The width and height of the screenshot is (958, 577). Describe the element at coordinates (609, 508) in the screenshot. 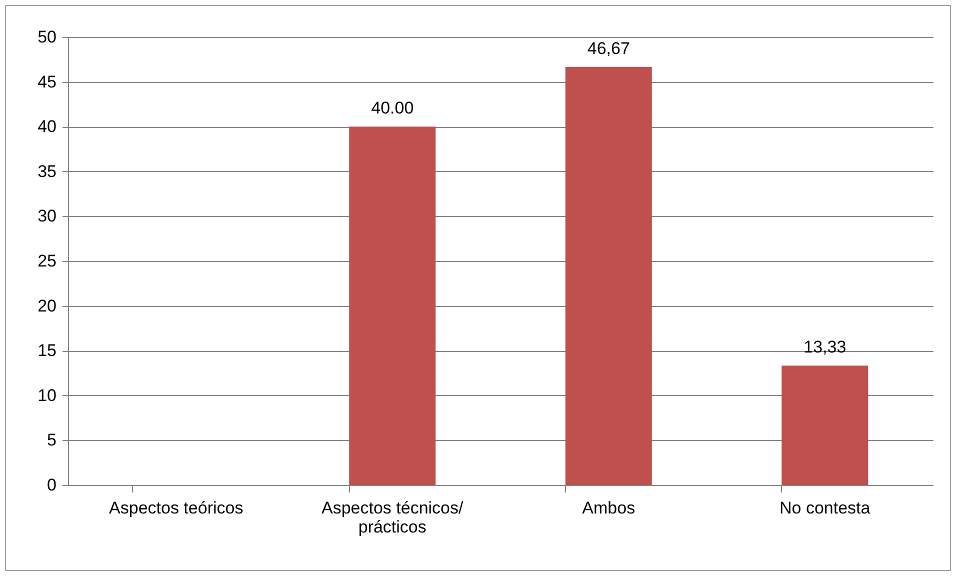

I see `x-tick-label: Ambos` at that location.